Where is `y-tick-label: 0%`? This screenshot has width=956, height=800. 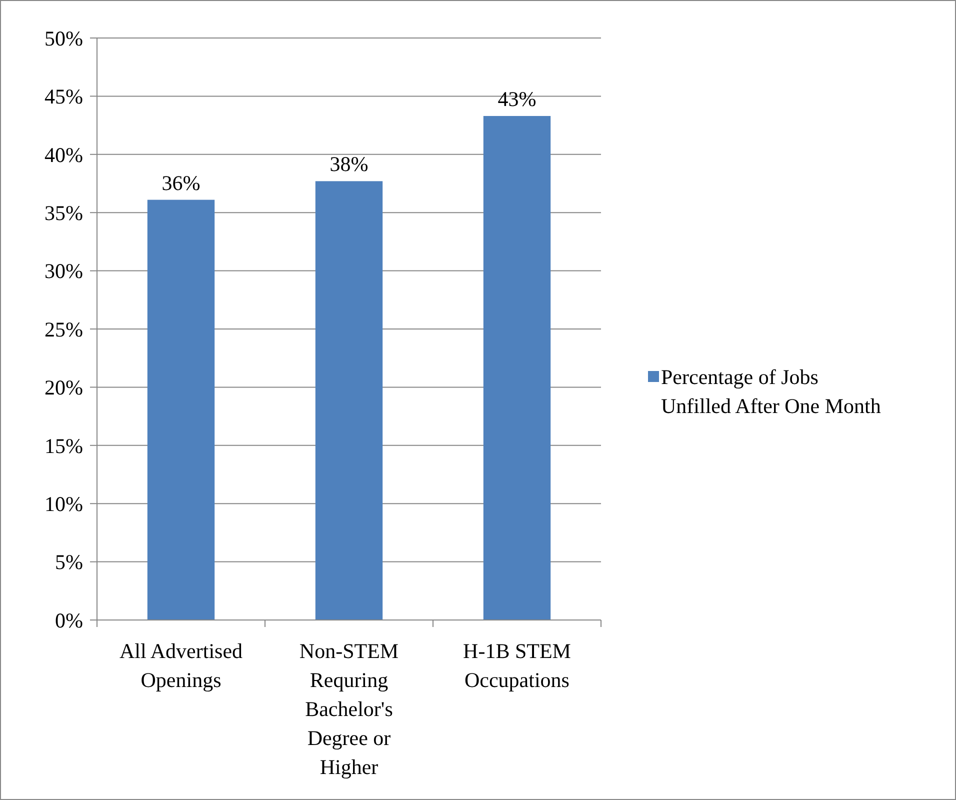 y-tick-label: 0% is located at coordinates (69, 620).